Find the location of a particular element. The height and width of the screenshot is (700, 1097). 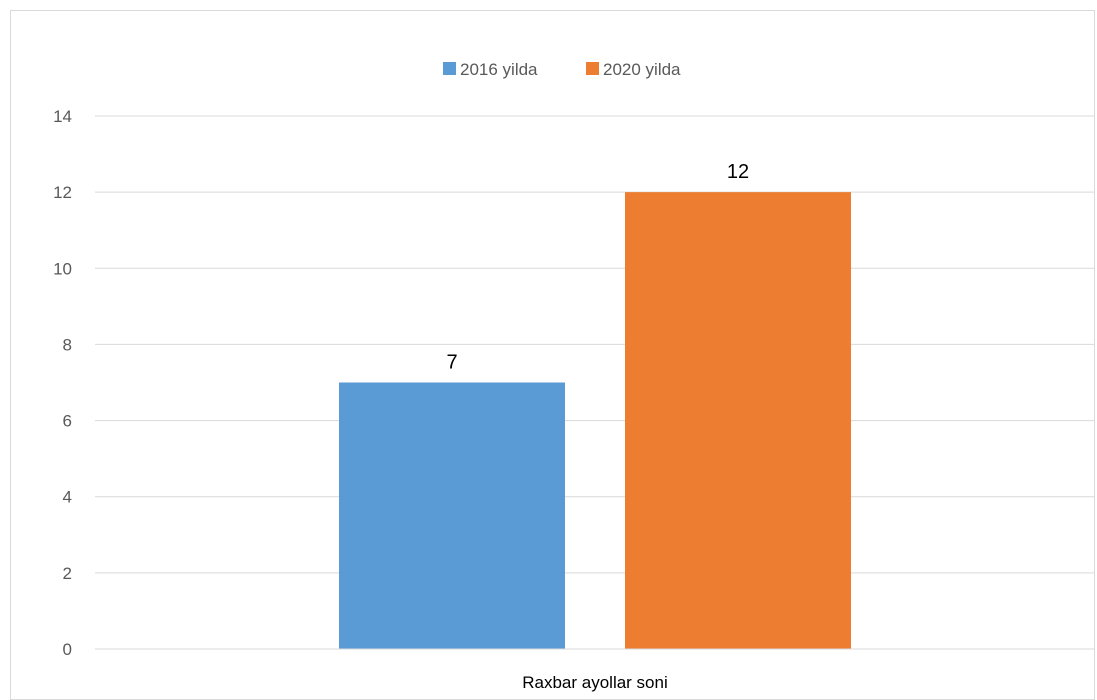

y-axis-ticks: 0 2 4 6 8 10 12 14 is located at coordinates (62, 383).